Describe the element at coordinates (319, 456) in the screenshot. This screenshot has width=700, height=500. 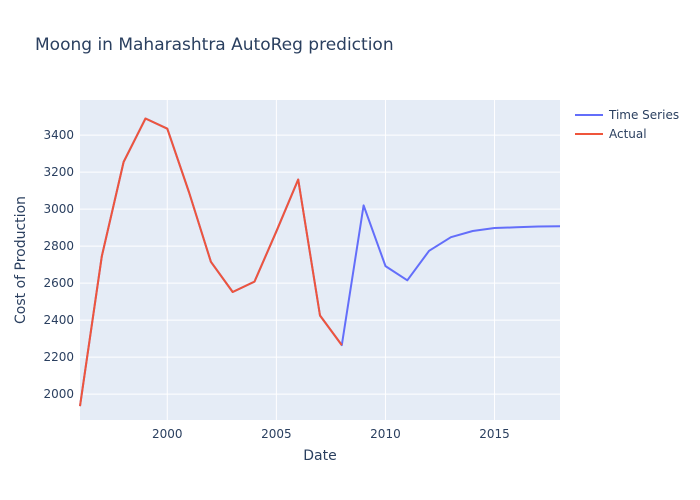
I see `x-axis-title: Date` at that location.